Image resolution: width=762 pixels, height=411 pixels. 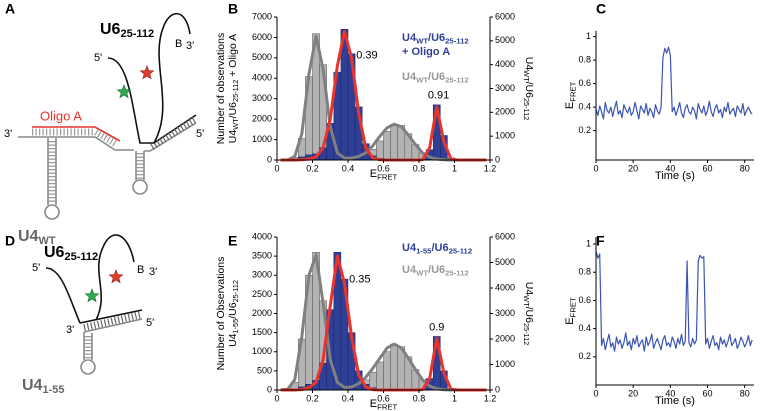 I want to click on y-tick-label: 500, so click(x=264, y=370).